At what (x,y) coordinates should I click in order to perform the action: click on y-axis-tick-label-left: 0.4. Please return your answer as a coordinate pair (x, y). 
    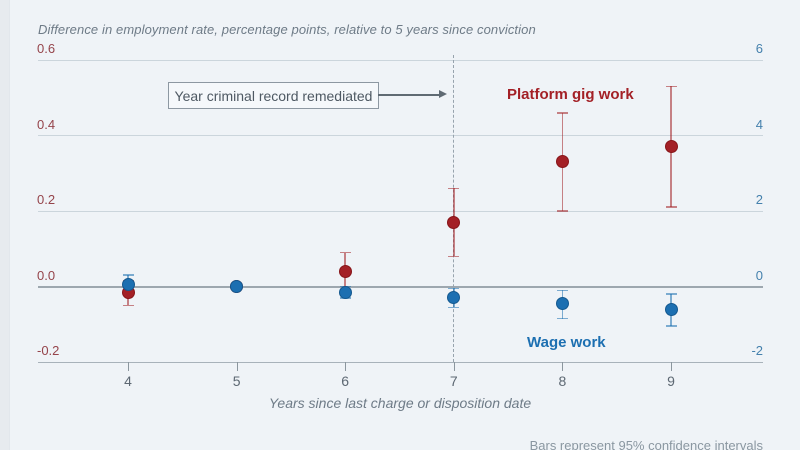
    Looking at the image, I should click on (46, 124).